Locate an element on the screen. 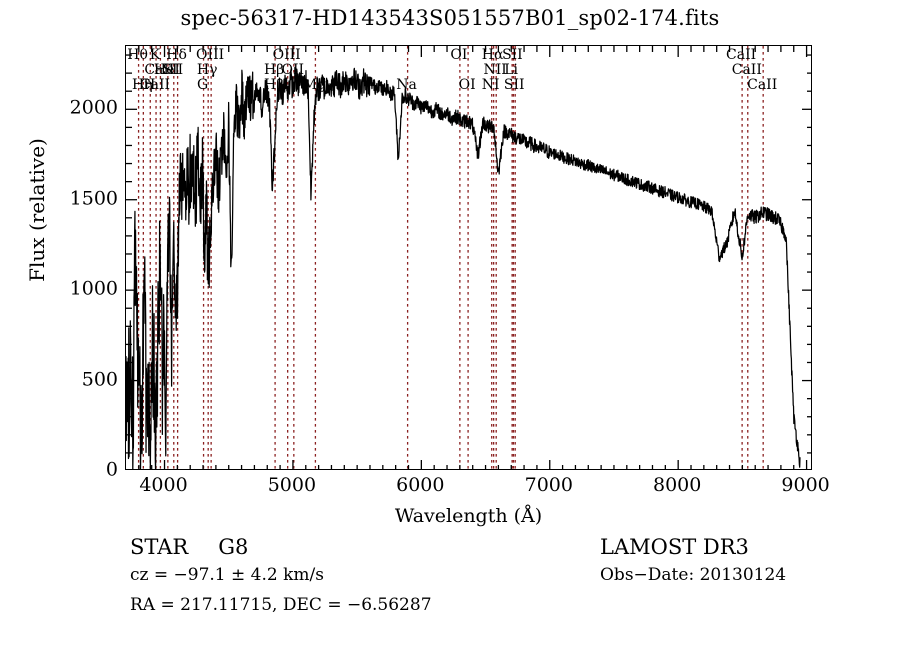  x-tick-7000: 7000 is located at coordinates (548, 485).